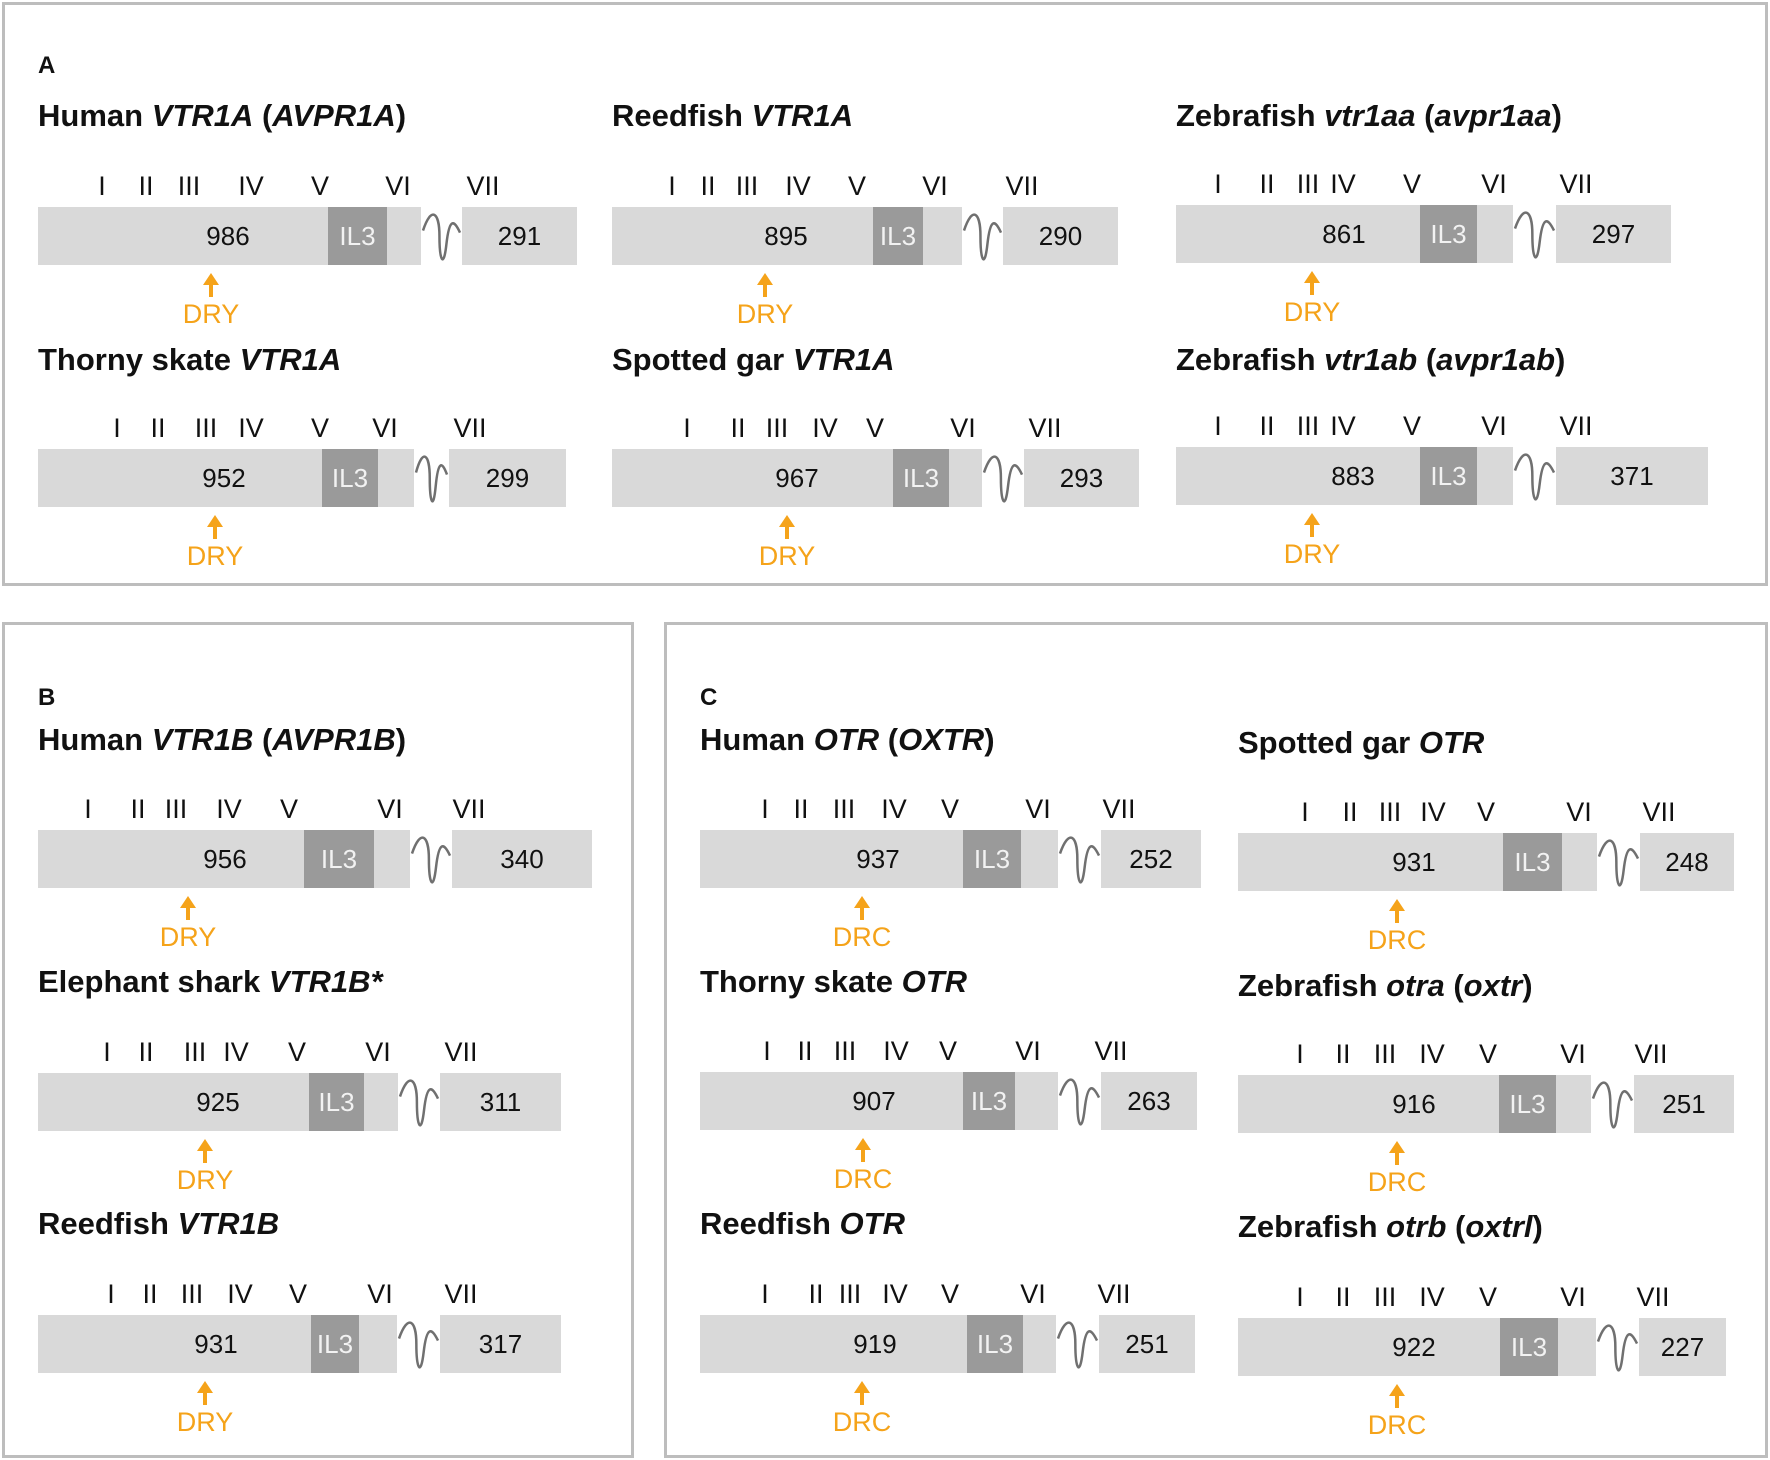  I want to click on gene-title: Zebrafish vtr1ab (avpr1ab), so click(1371, 359).